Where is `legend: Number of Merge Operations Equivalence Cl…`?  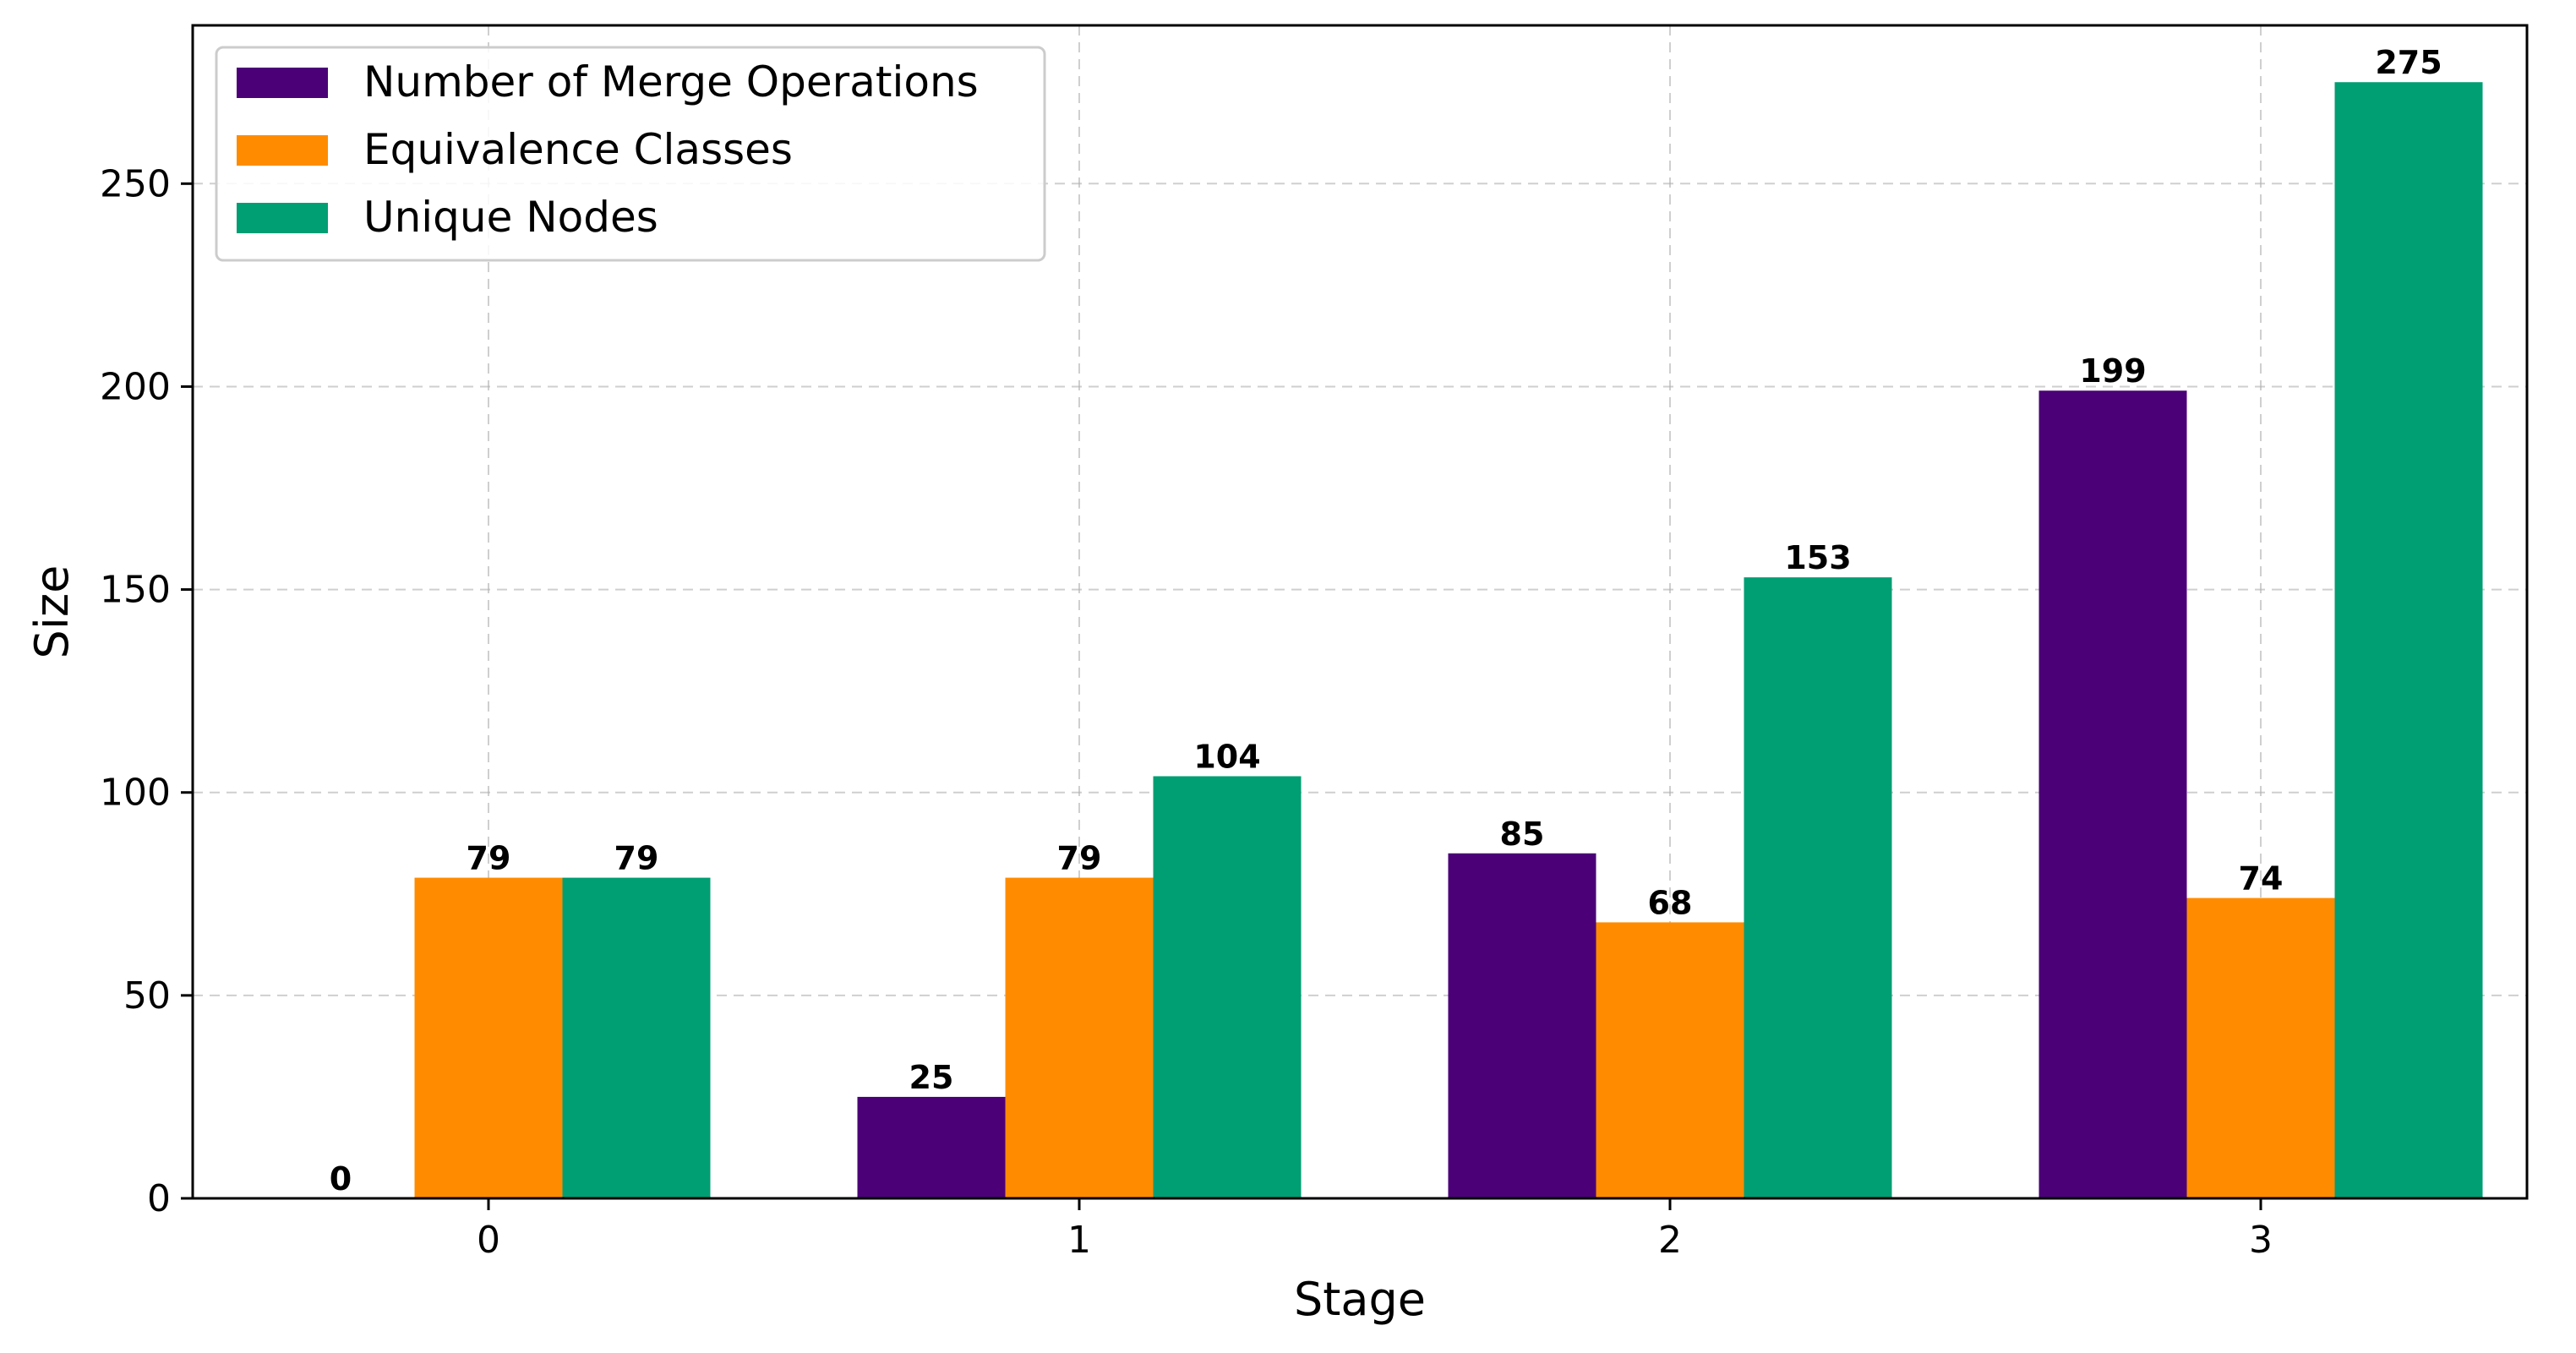 legend: Number of Merge Operations Equivalence Cl… is located at coordinates (630, 154).